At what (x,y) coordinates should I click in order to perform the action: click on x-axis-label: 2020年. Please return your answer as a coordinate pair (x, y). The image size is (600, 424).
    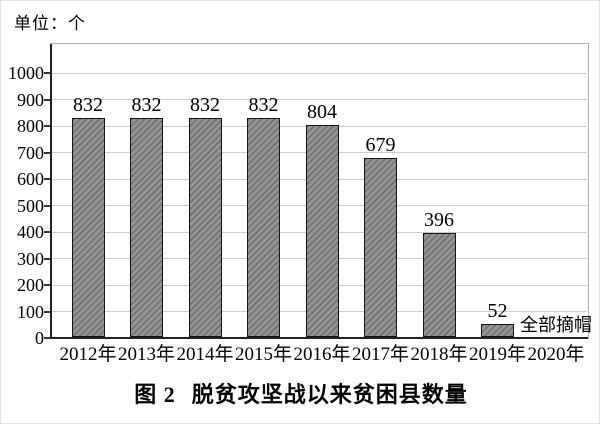
    Looking at the image, I should click on (556, 354).